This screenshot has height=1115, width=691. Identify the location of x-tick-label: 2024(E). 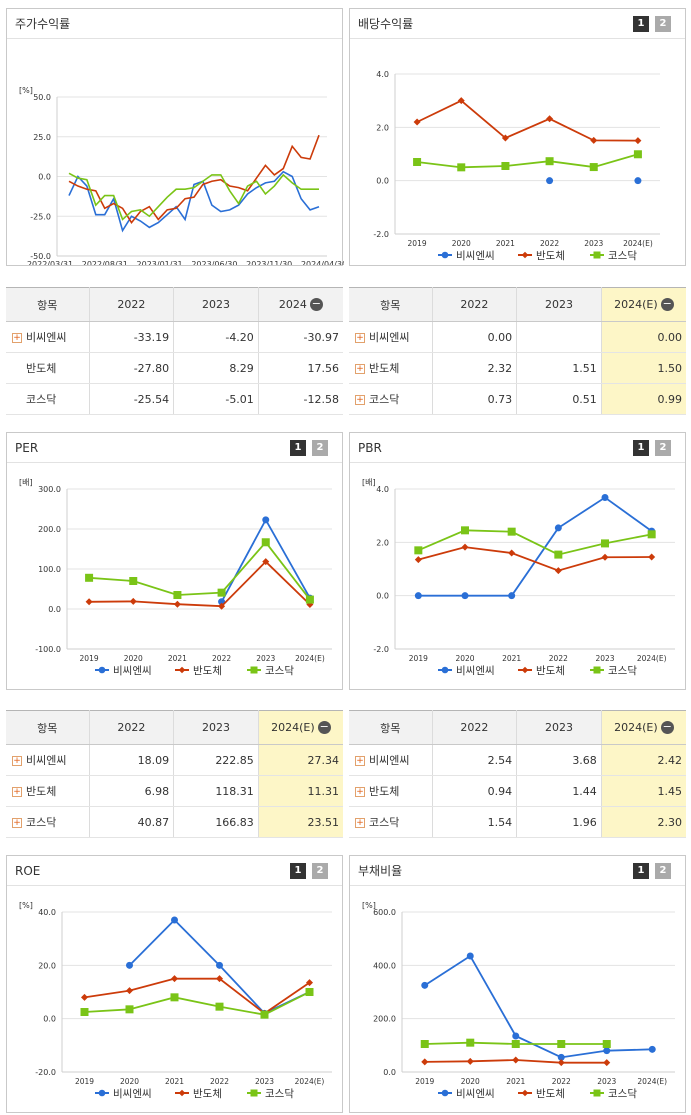
(652, 1081).